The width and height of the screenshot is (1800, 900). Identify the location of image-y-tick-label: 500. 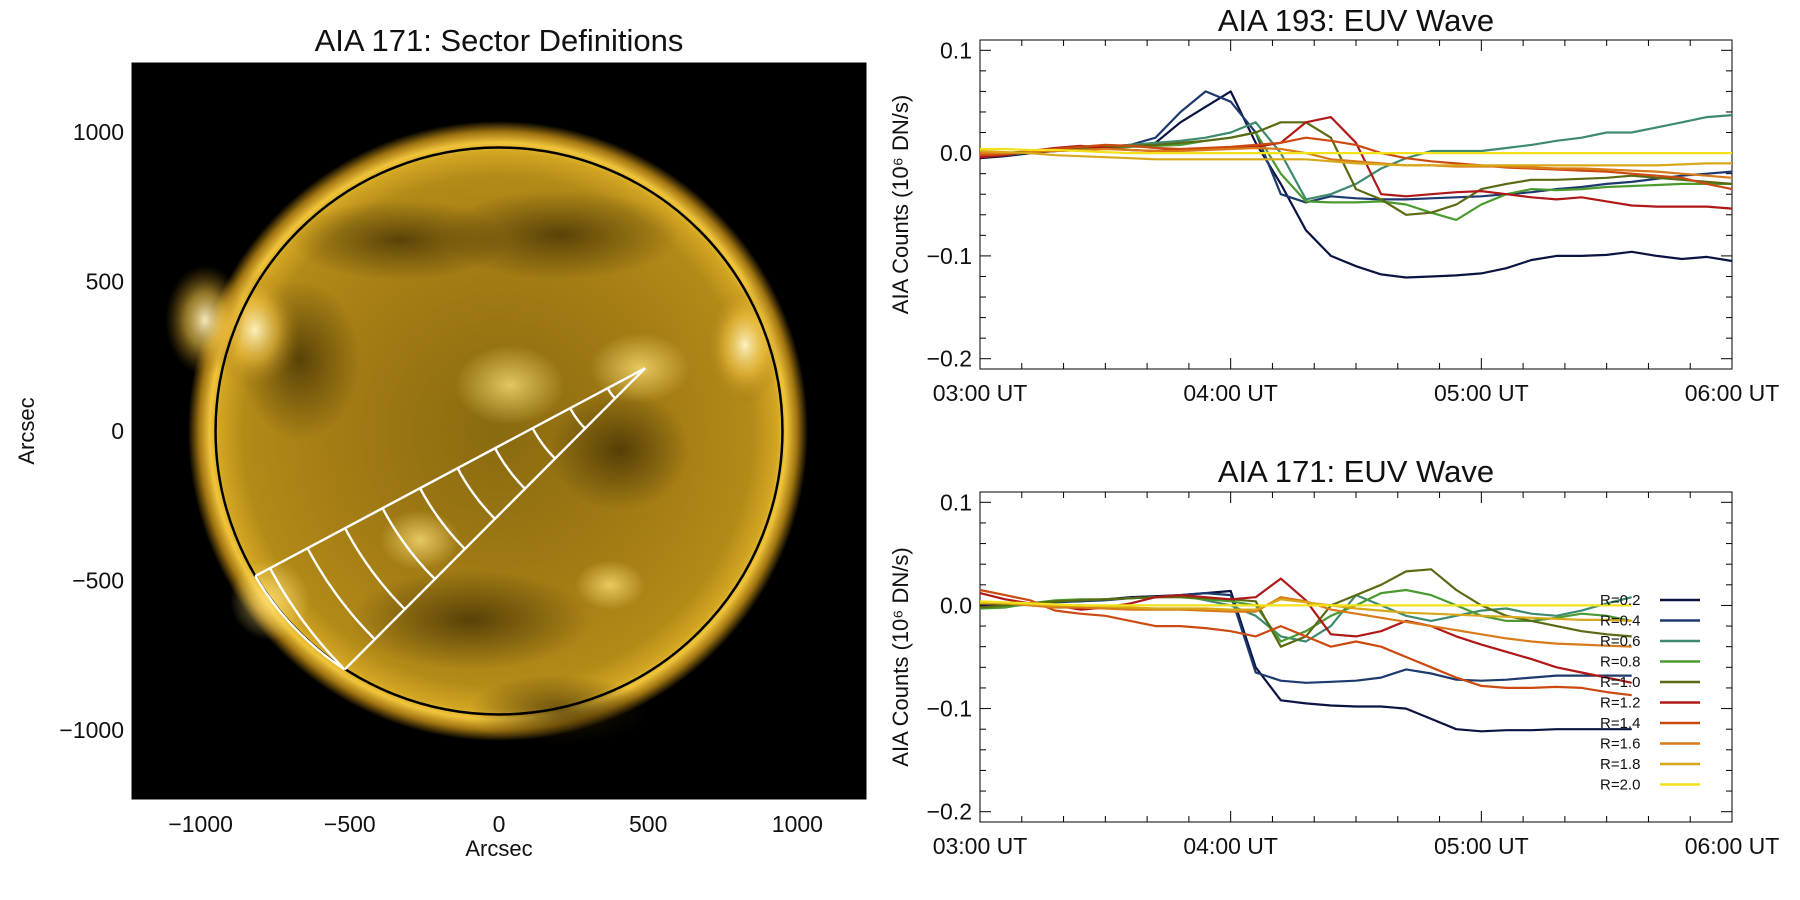
(105, 281).